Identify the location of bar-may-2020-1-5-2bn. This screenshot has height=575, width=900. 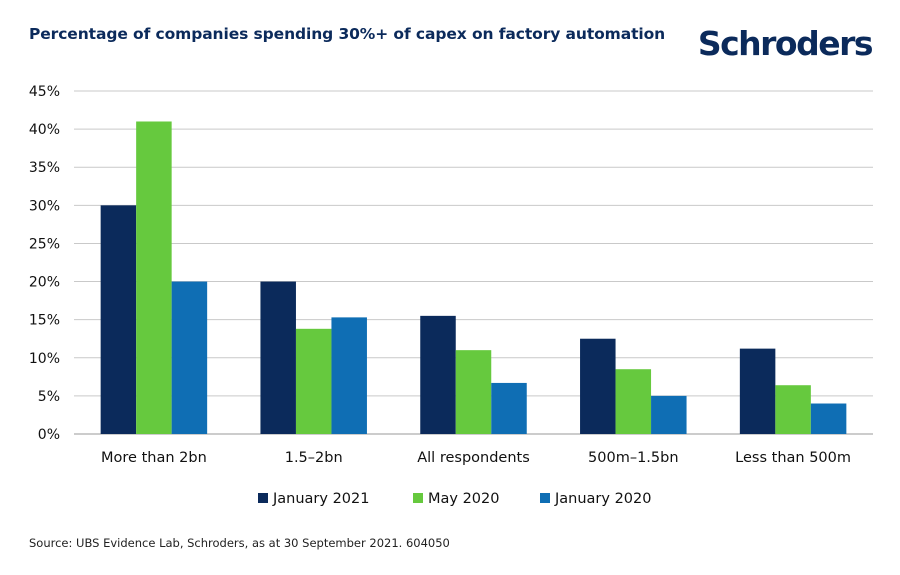
(313, 381).